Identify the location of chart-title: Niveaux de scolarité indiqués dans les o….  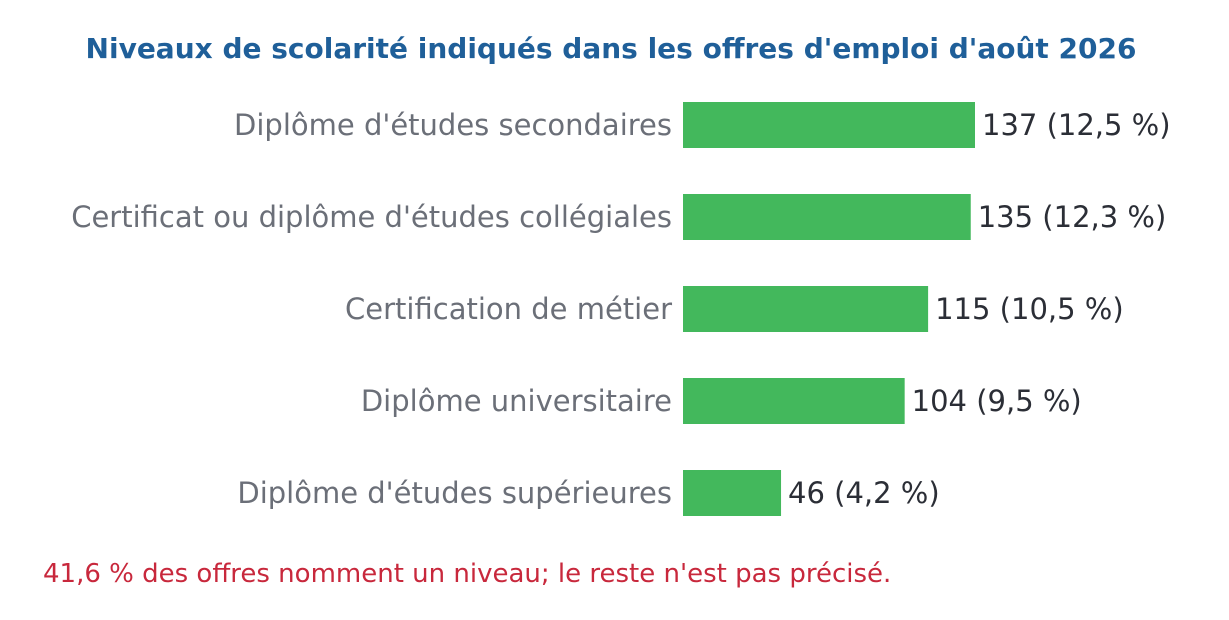
(611, 48).